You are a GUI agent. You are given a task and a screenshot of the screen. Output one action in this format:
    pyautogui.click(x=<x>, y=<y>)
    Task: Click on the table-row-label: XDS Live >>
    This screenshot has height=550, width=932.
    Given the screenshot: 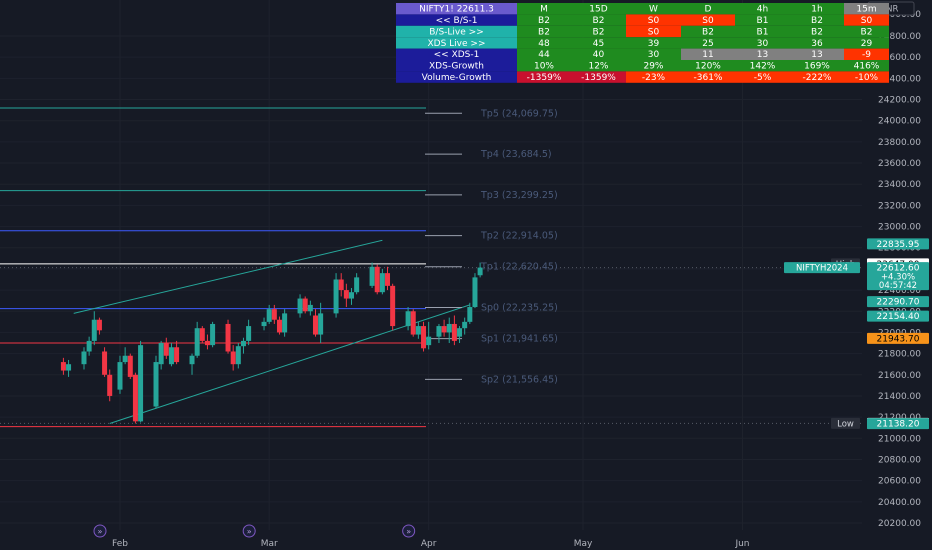 What is the action you would take?
    pyautogui.click(x=457, y=44)
    